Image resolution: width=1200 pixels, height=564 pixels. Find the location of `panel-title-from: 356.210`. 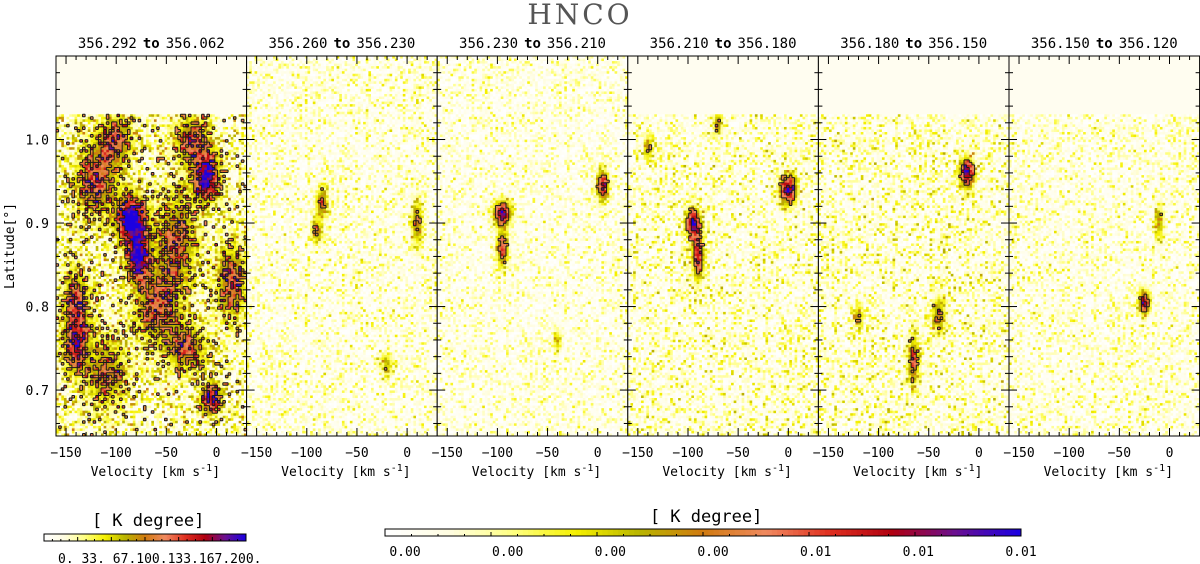

panel-title-from: 356.210 is located at coordinates (679, 44).